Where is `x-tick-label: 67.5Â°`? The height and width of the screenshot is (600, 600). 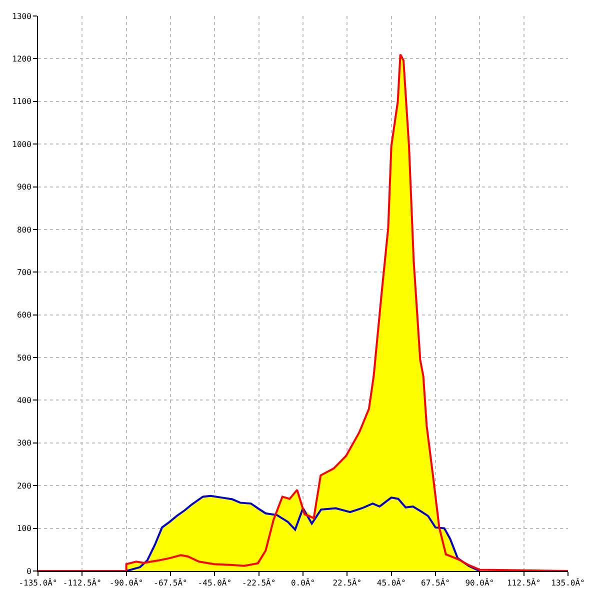
x-tick-label: 67.5Â° is located at coordinates (435, 583).